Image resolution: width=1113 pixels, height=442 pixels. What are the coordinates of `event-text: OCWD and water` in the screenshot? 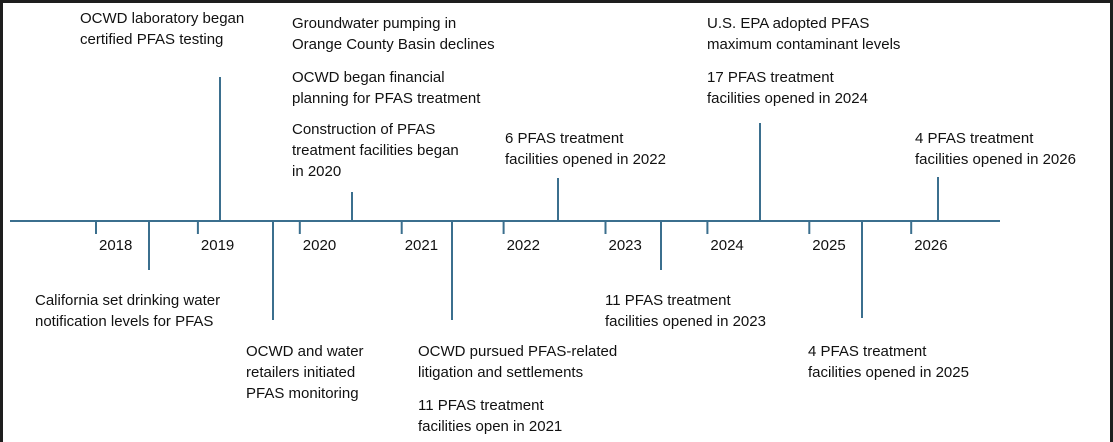 It's located at (305, 351).